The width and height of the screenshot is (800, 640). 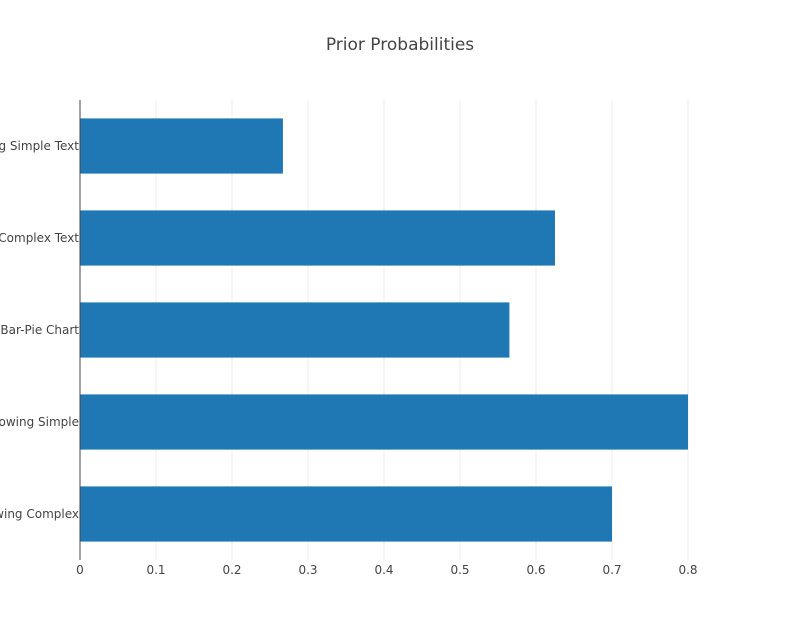 I want to click on x-axis-ticks: 0 0.1 0.2 0.3 0.4 0.5 0.6 0.7 0.8, so click(x=386, y=570).